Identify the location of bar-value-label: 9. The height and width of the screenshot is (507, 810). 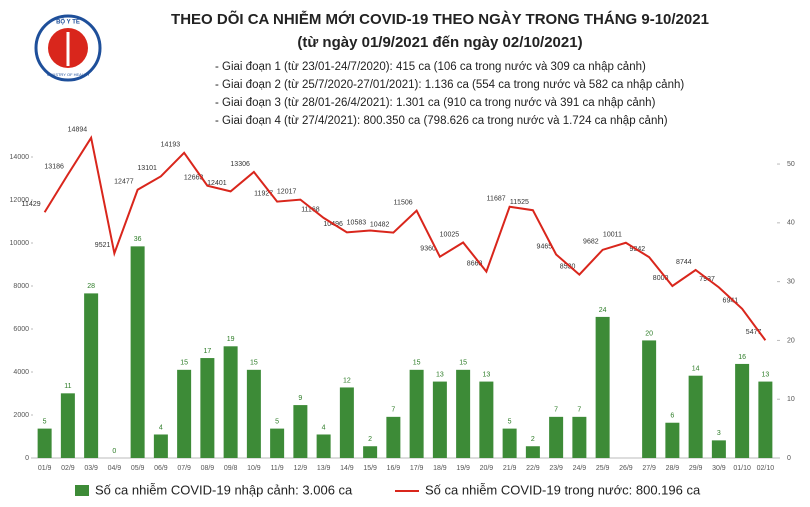
(300, 398).